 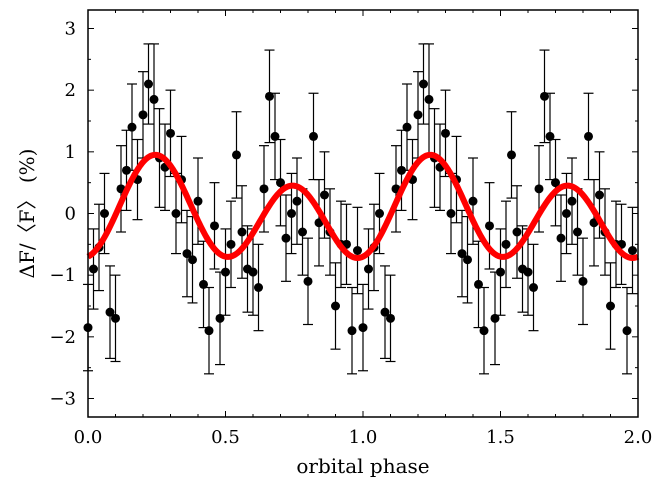 What do you see at coordinates (500, 437) in the screenshot?
I see `x-tick-label: 1.5` at bounding box center [500, 437].